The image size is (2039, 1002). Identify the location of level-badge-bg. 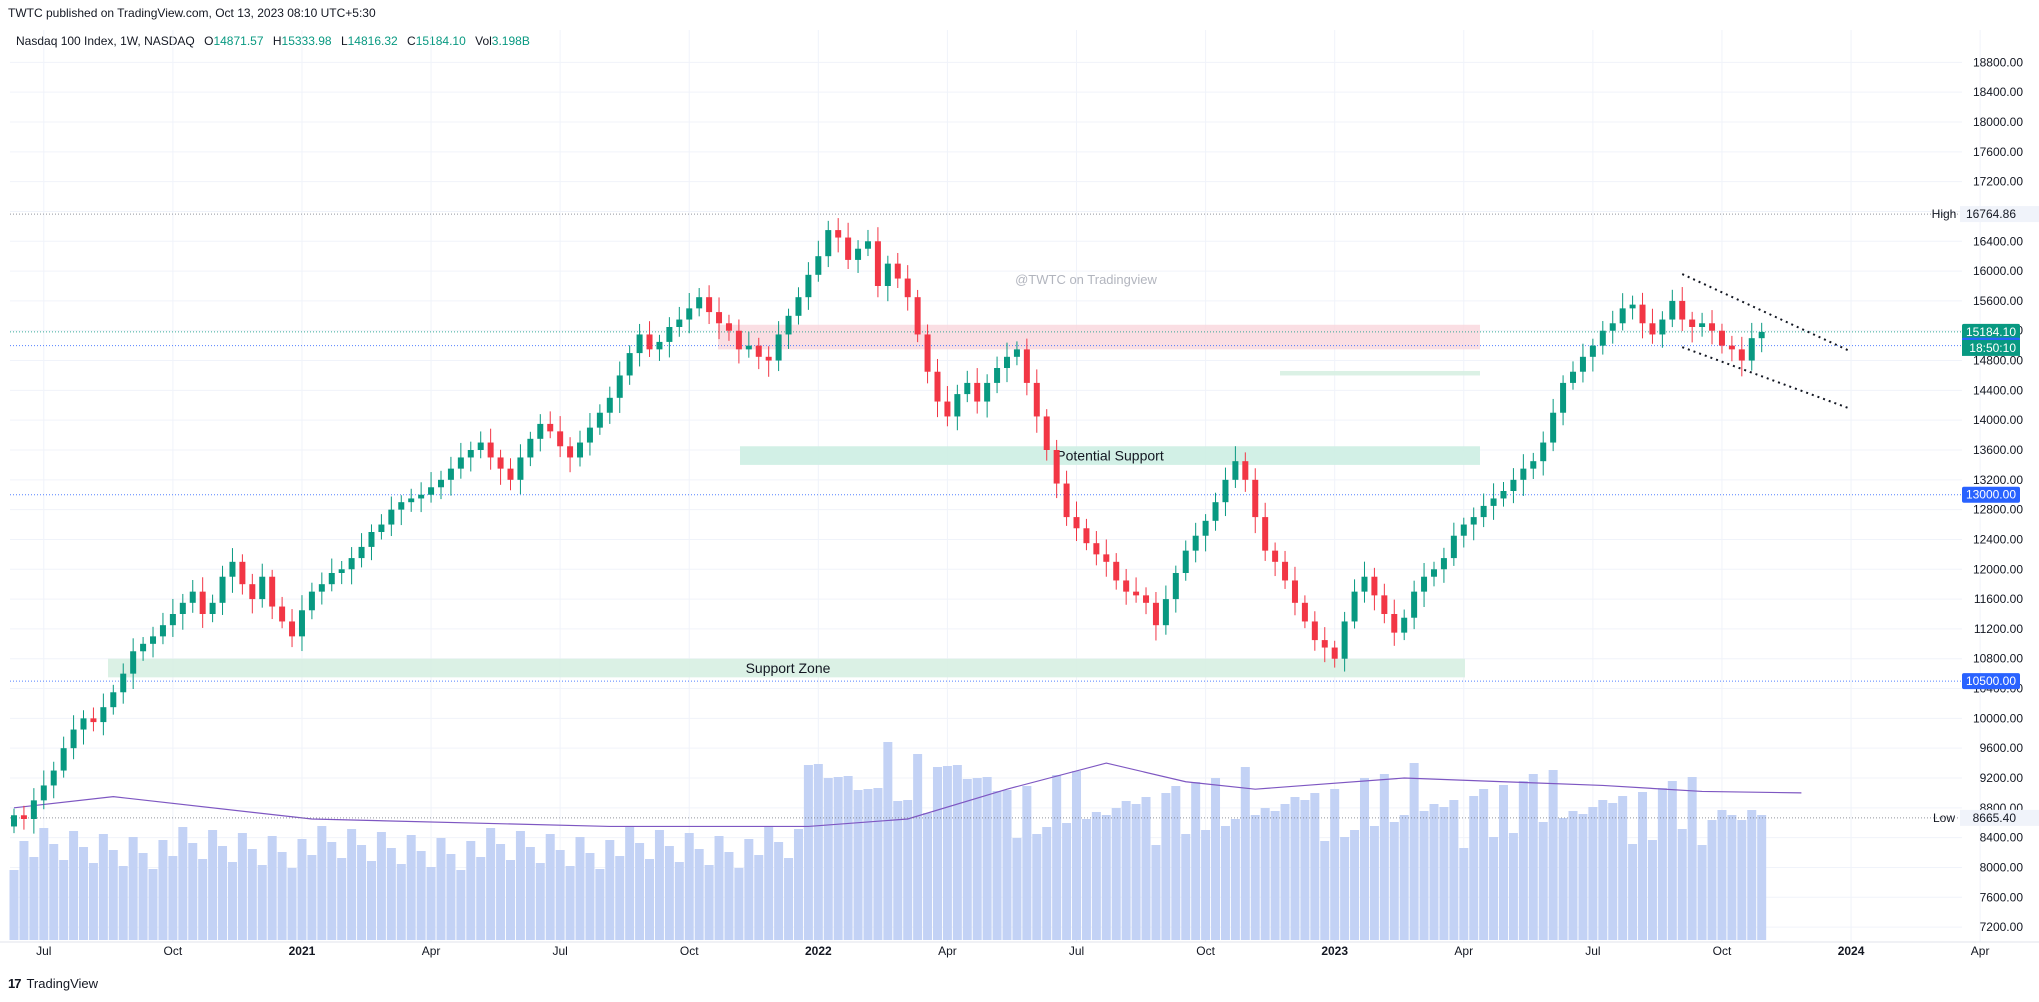
(1991, 331).